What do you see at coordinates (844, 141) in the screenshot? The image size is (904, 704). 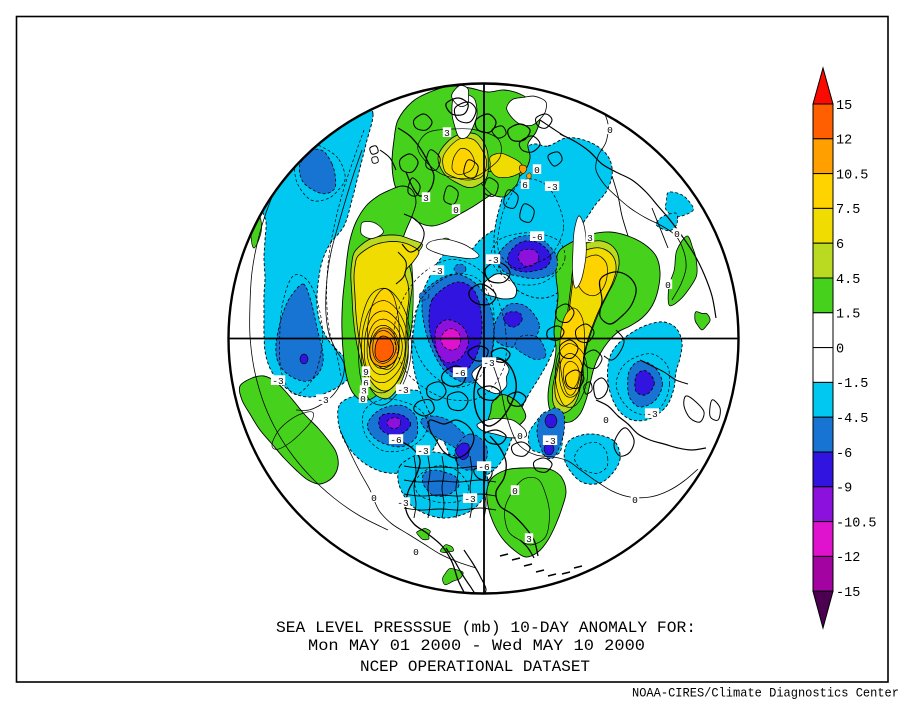 I see `svg-text: 12` at bounding box center [844, 141].